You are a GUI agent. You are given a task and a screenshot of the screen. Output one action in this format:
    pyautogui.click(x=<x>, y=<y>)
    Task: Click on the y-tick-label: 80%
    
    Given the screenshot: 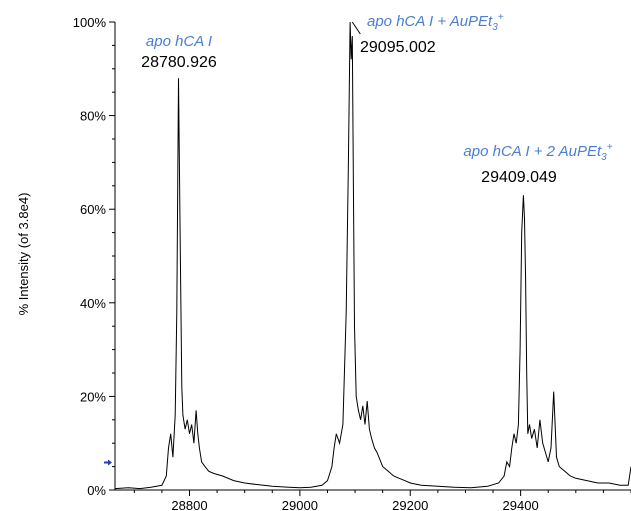 What is the action you would take?
    pyautogui.click(x=93, y=116)
    